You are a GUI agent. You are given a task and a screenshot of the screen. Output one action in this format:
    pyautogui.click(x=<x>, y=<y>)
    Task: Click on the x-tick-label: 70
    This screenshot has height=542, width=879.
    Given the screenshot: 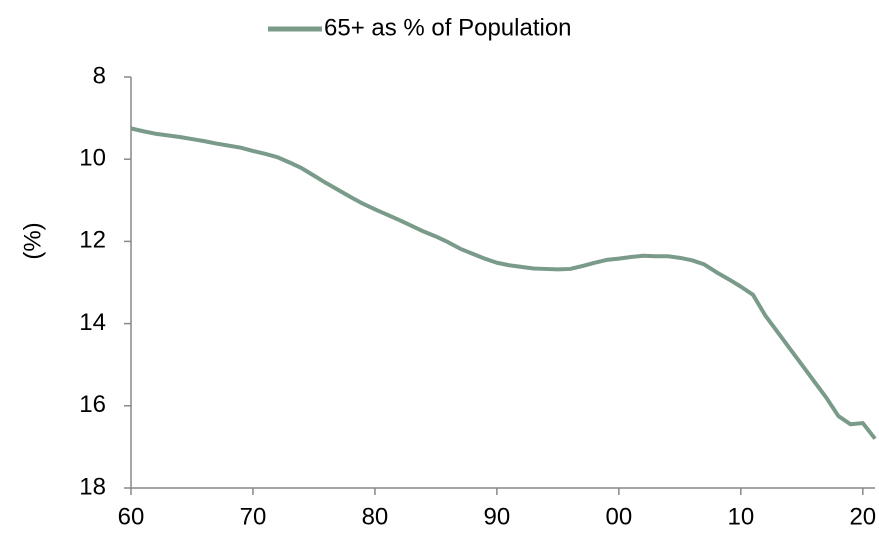 What is the action you would take?
    pyautogui.click(x=253, y=516)
    